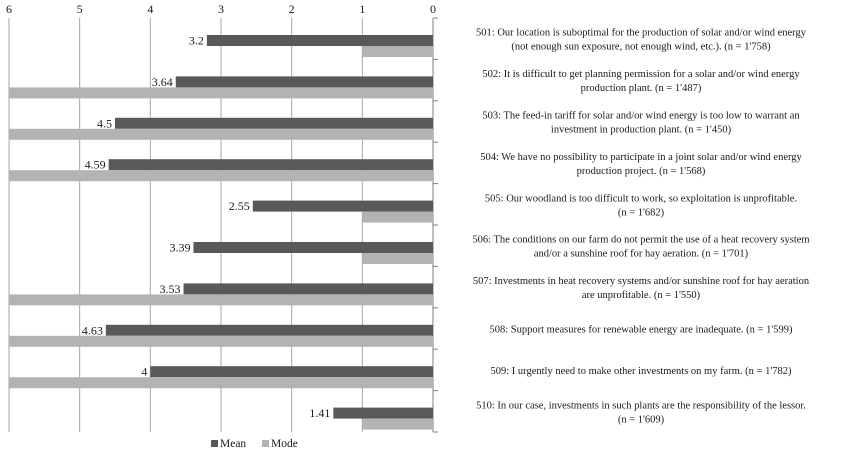  Describe the element at coordinates (214, 443) in the screenshot. I see `legend-swatch-mean` at that location.